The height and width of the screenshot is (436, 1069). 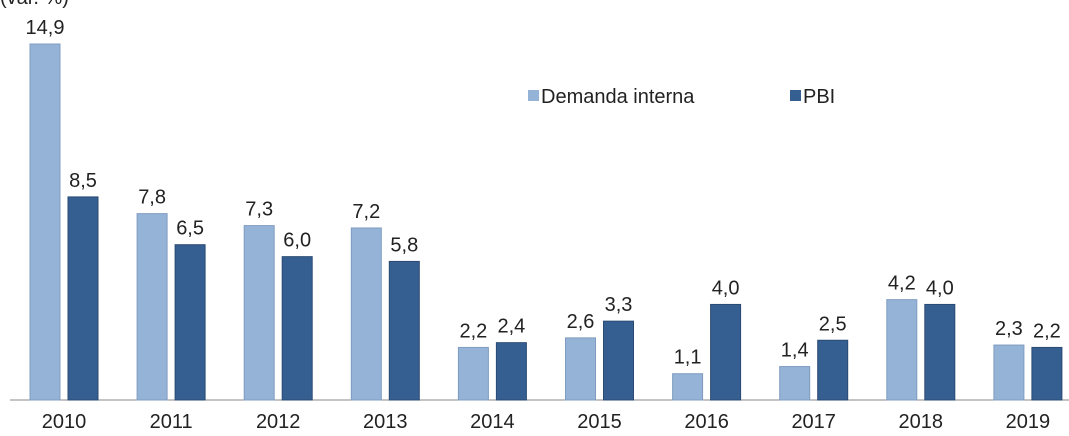 I want to click on value-label: 7,2, so click(x=366, y=212).